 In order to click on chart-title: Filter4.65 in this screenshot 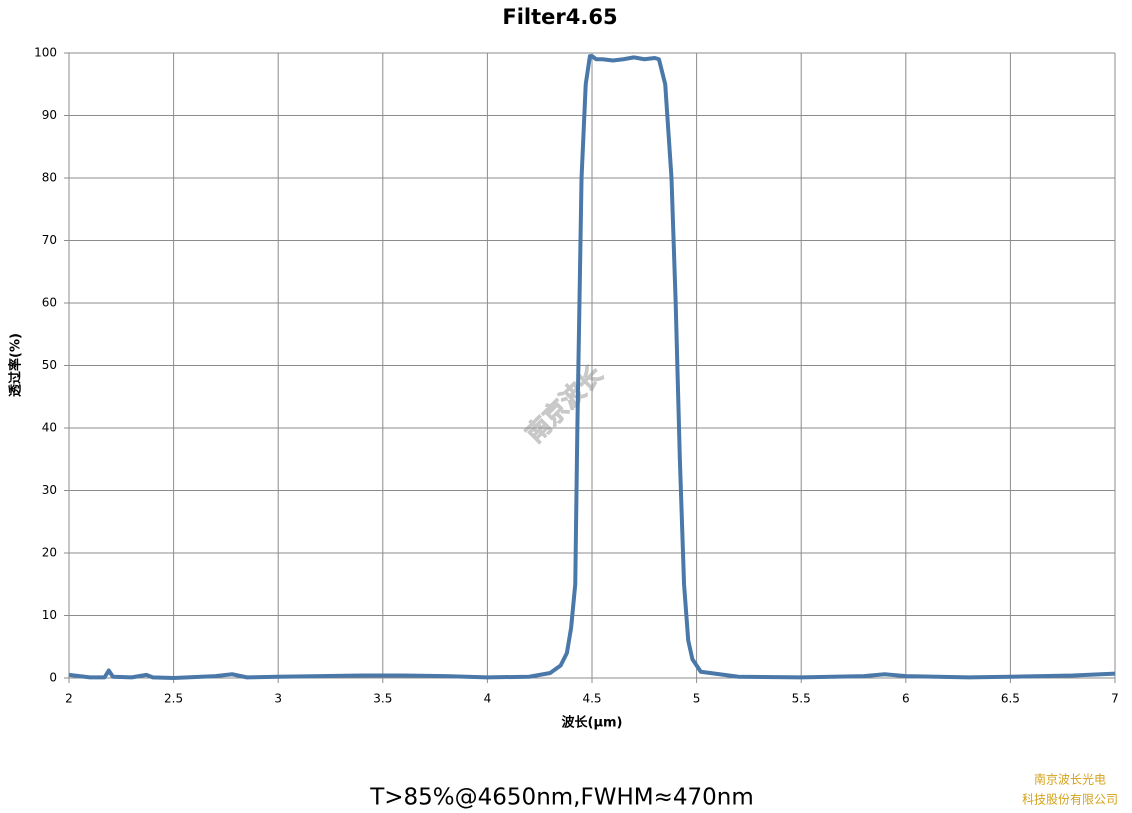, I will do `click(559, 17)`.